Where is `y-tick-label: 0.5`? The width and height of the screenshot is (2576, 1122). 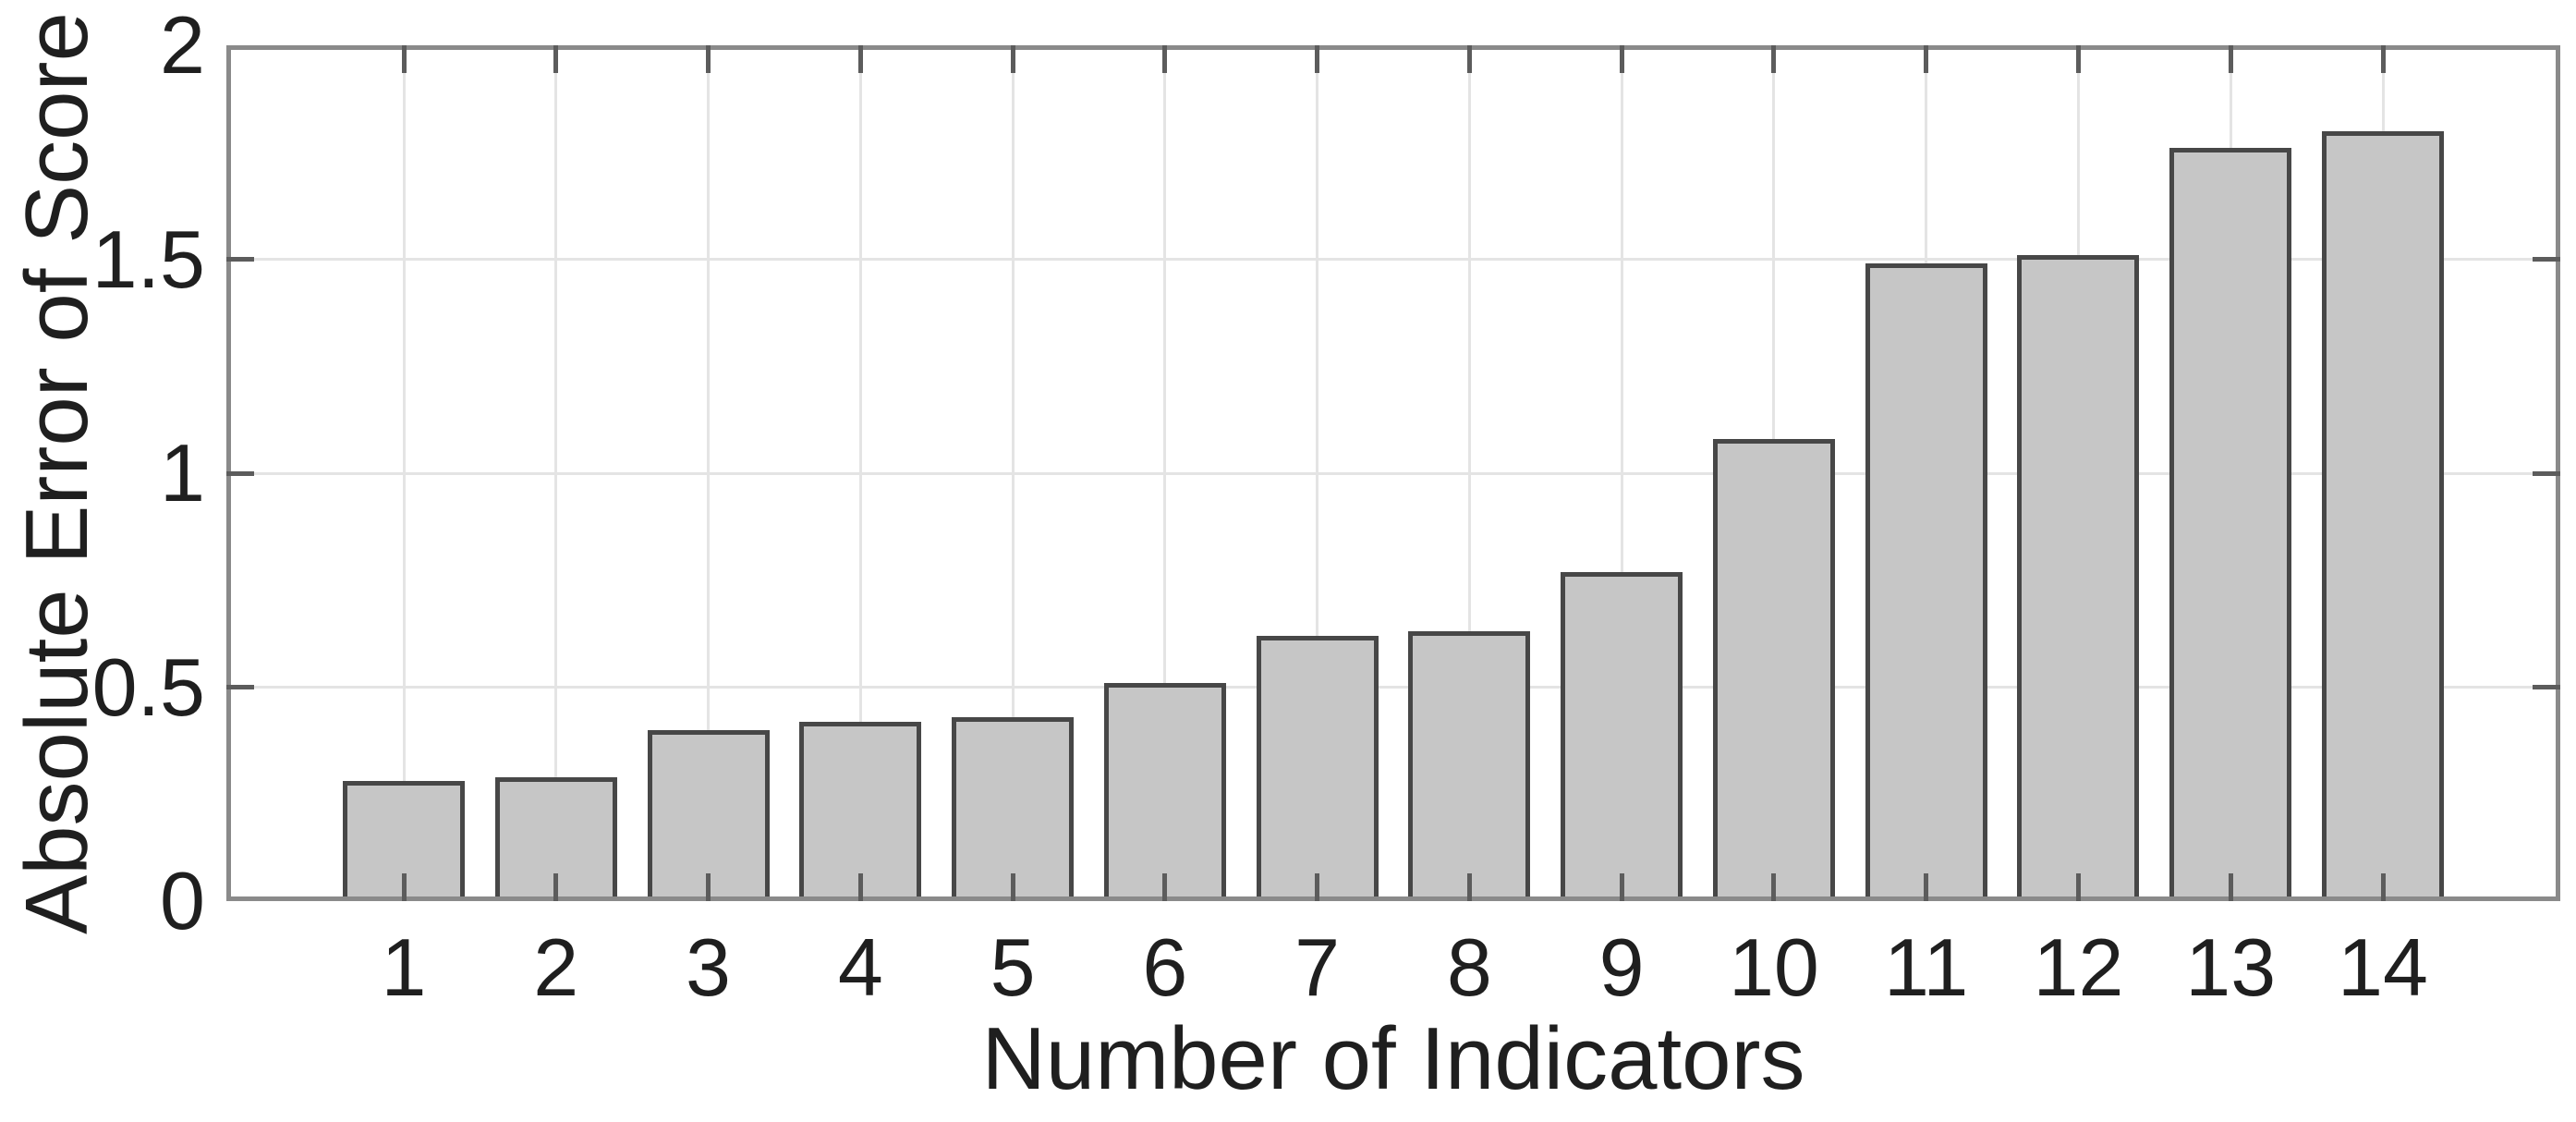 y-tick-label: 0.5 is located at coordinates (148, 686).